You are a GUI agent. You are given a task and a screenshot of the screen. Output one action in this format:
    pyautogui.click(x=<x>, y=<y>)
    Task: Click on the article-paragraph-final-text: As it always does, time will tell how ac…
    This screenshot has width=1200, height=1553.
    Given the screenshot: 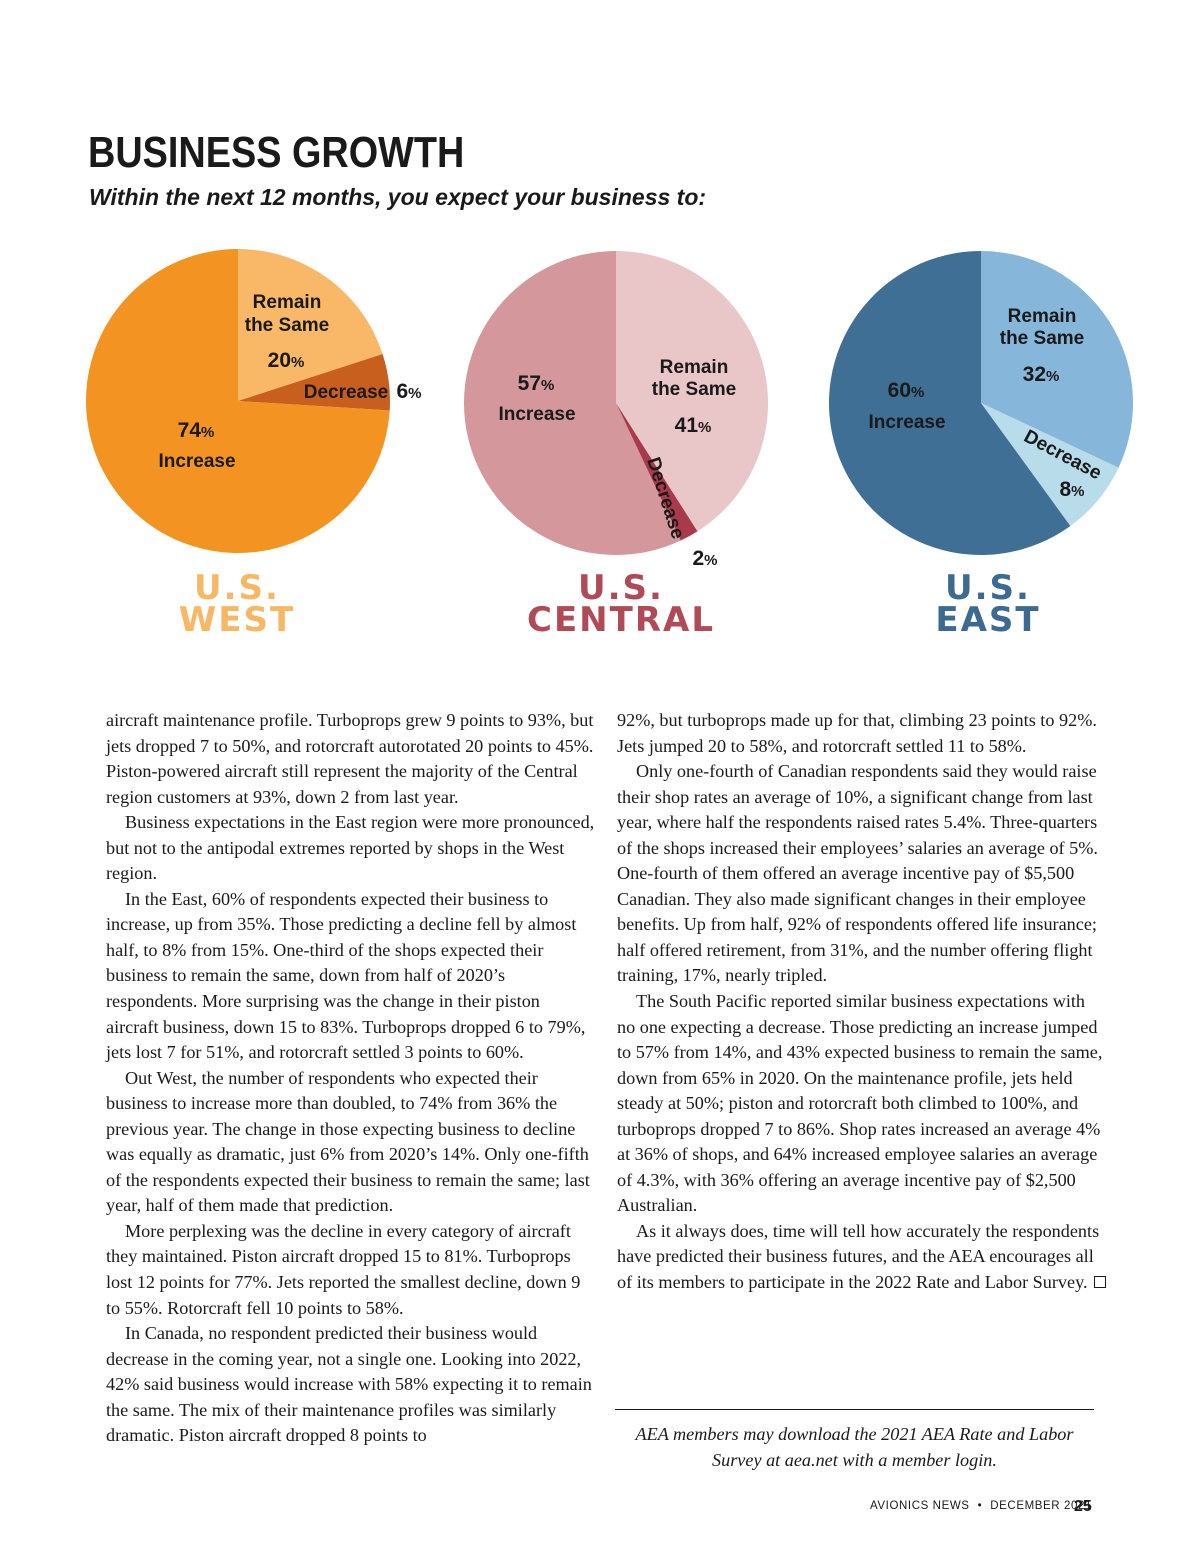 What is the action you would take?
    pyautogui.click(x=858, y=1256)
    